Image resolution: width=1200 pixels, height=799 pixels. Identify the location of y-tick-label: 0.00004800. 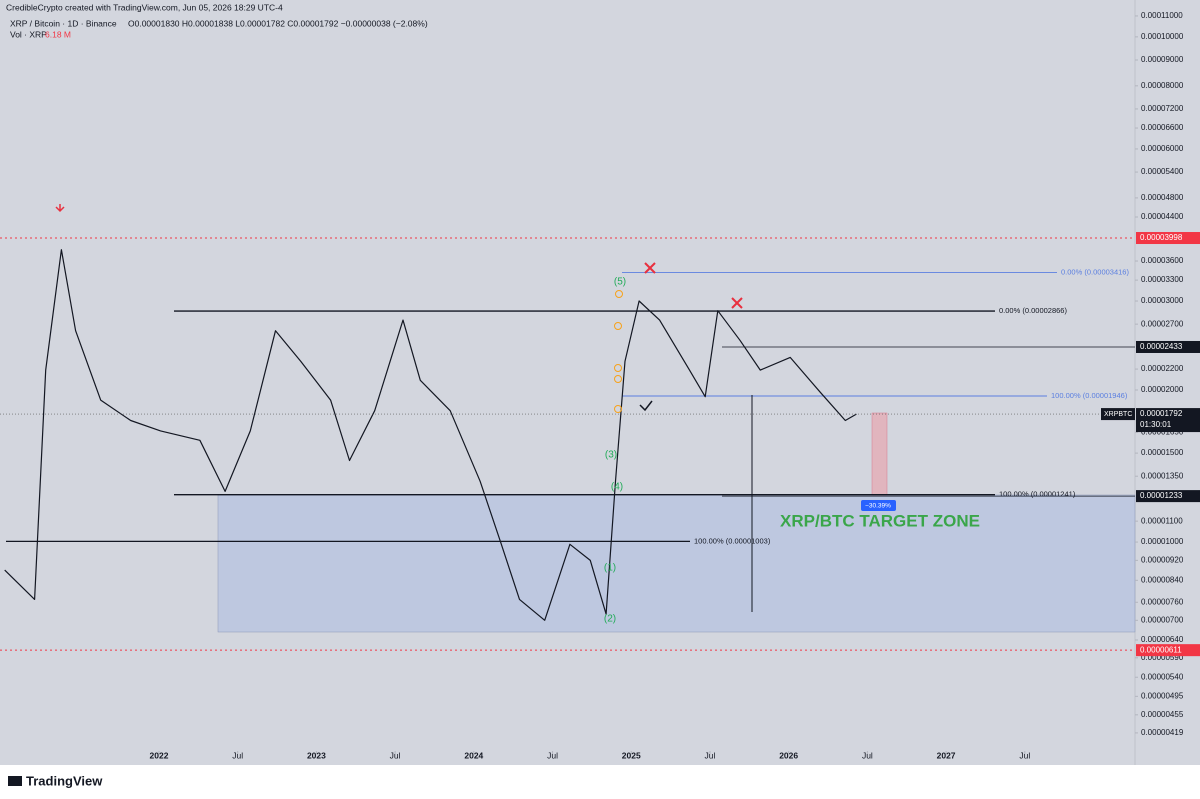
(1162, 197).